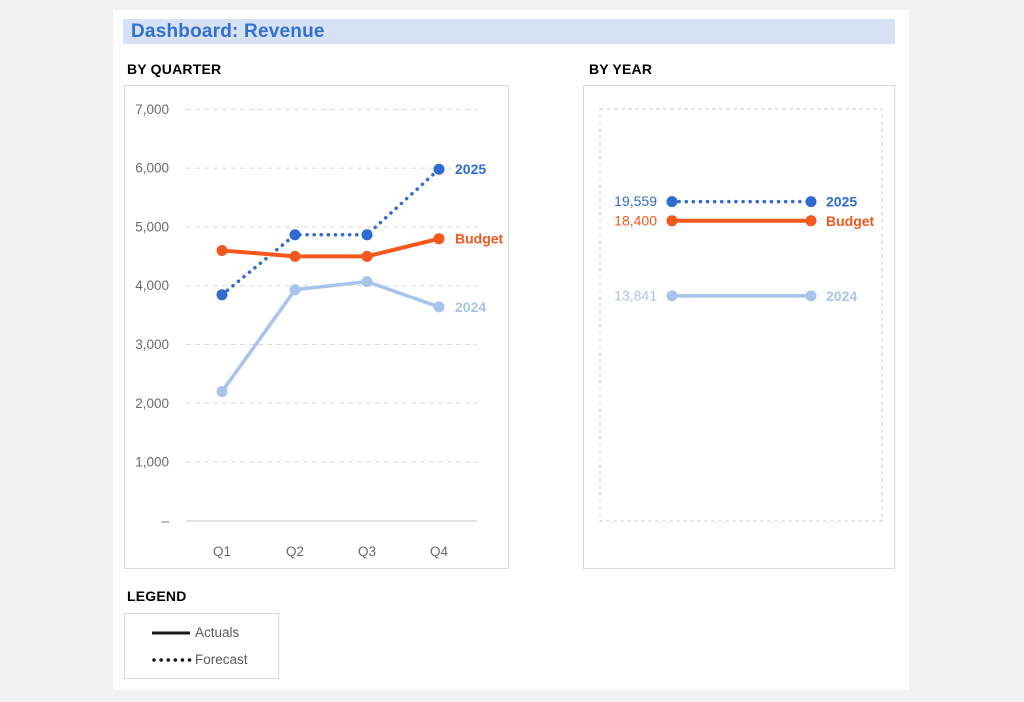 This screenshot has width=1024, height=702. I want to click on y-tick-label: 7,000, so click(152, 109).